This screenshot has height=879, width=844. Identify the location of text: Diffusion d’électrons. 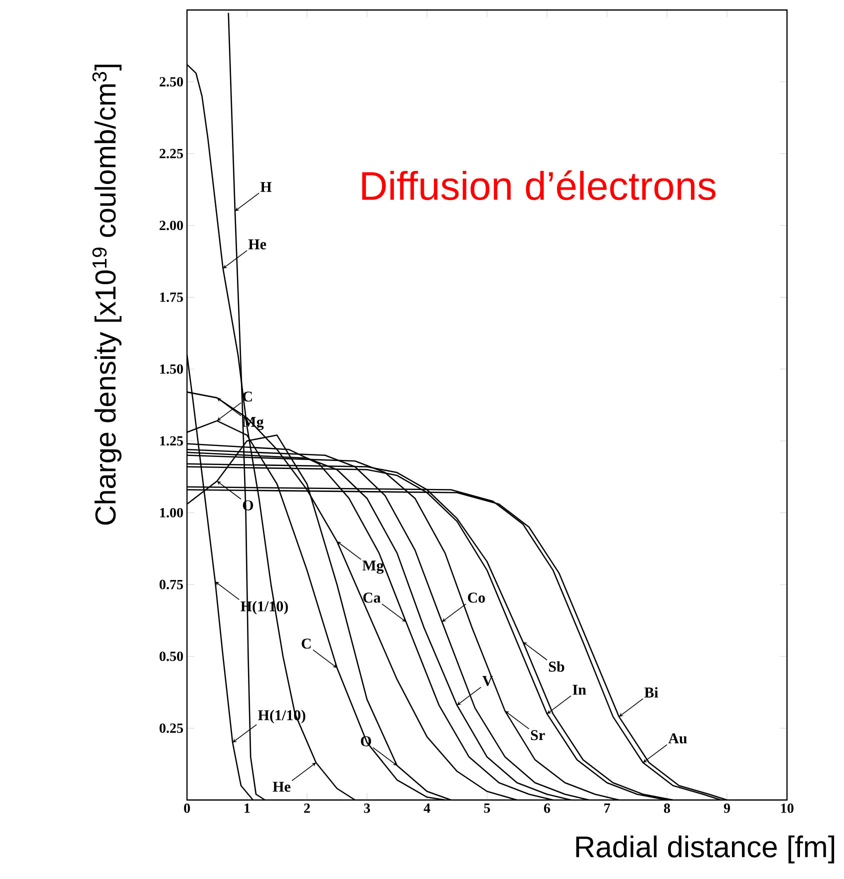
(539, 185).